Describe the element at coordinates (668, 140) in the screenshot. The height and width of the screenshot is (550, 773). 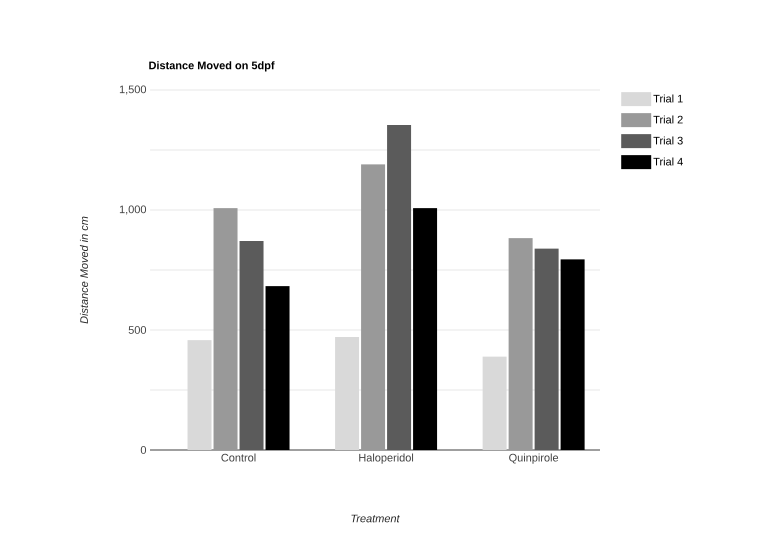
I see `legend-label: Trial 3` at that location.